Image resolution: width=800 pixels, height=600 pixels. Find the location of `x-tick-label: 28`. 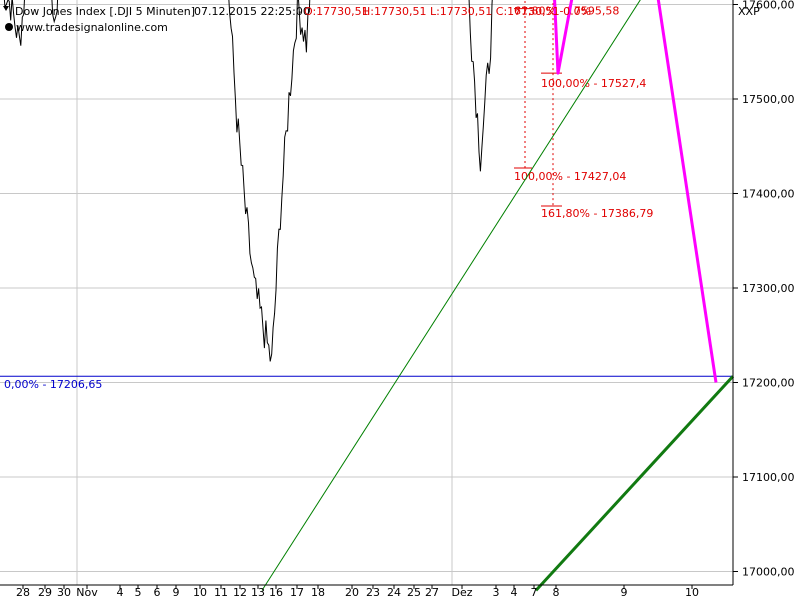

x-tick-label: 28 is located at coordinates (23, 592).